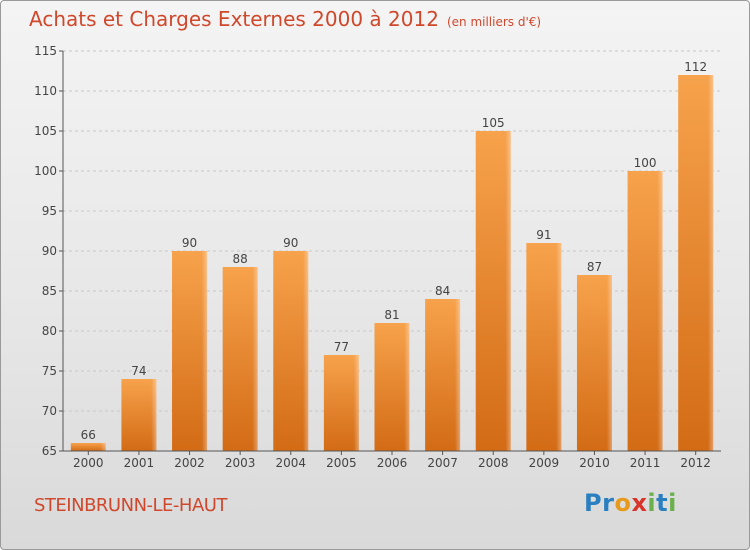 The height and width of the screenshot is (550, 750). What do you see at coordinates (130, 505) in the screenshot?
I see `location-name: STEINBRUNN-LE-HAUT` at bounding box center [130, 505].